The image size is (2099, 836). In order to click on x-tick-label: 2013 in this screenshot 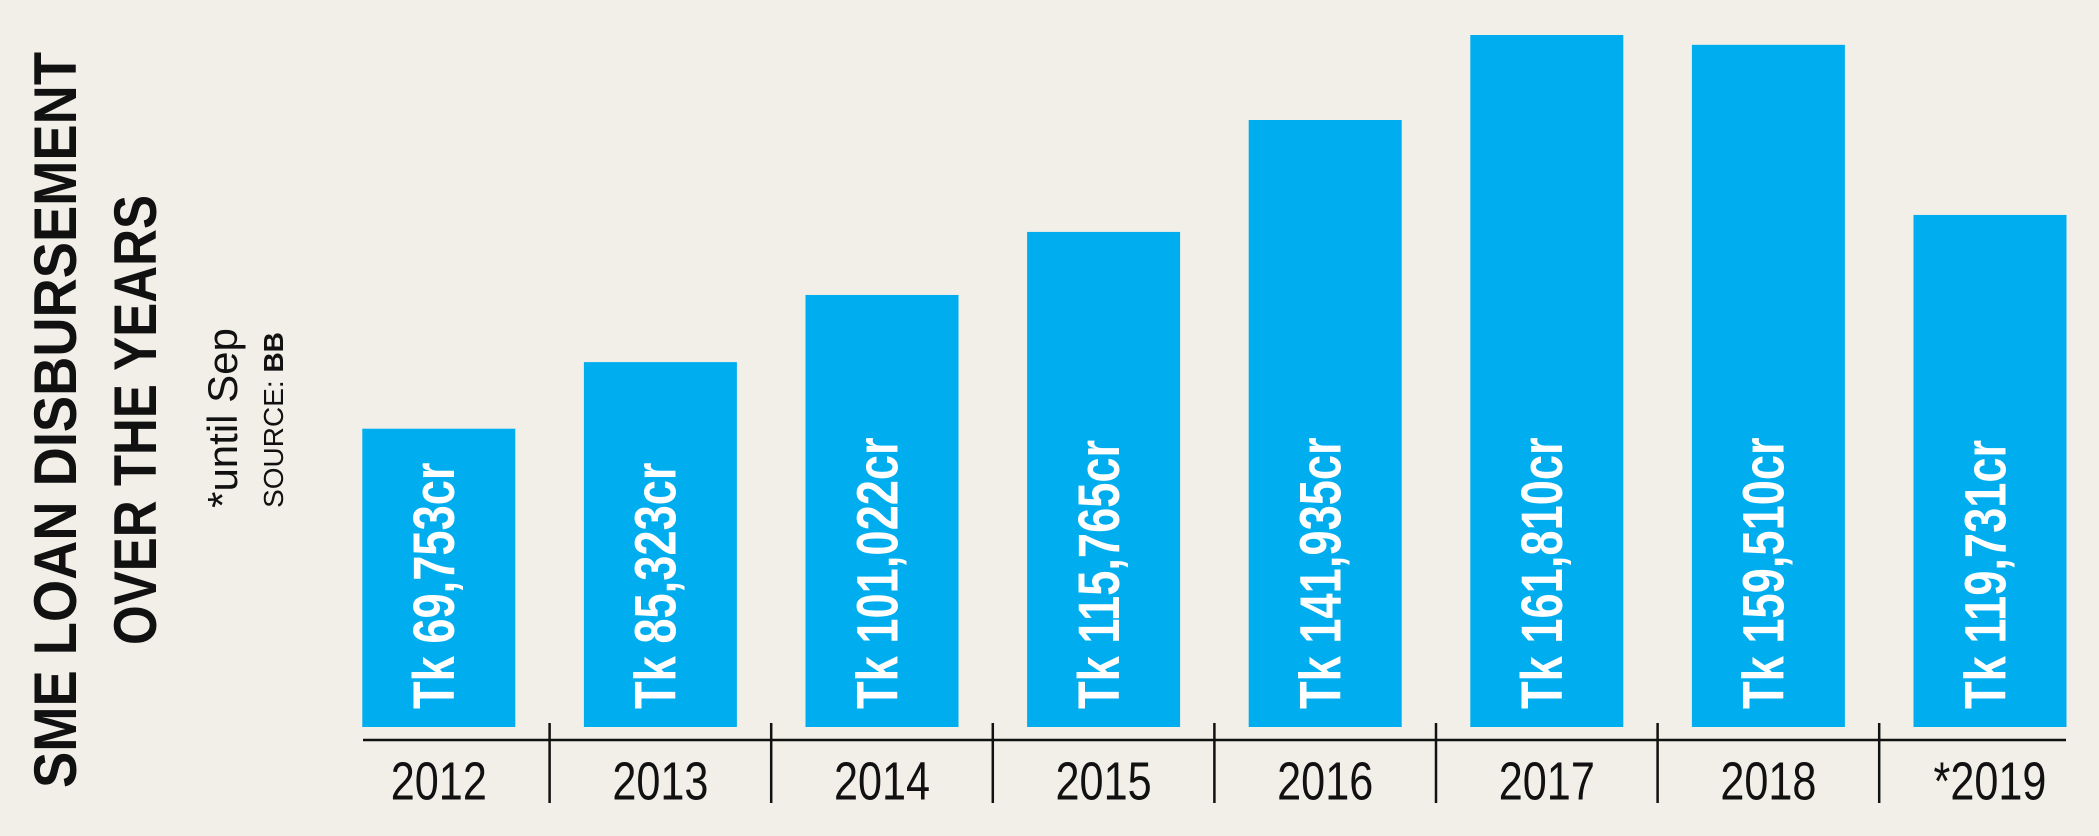, I will do `click(660, 781)`.